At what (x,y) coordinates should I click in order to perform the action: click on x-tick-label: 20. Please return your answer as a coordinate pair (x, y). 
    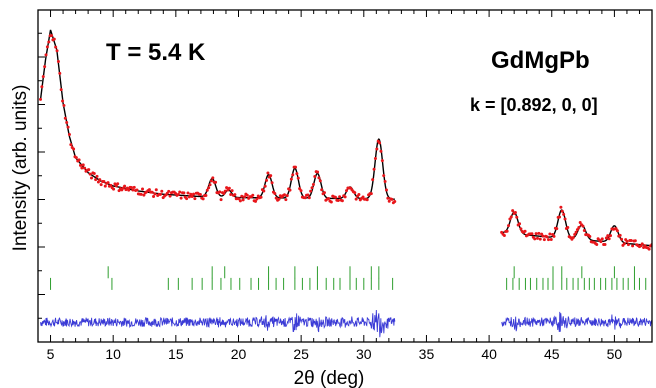
    Looking at the image, I should click on (239, 354).